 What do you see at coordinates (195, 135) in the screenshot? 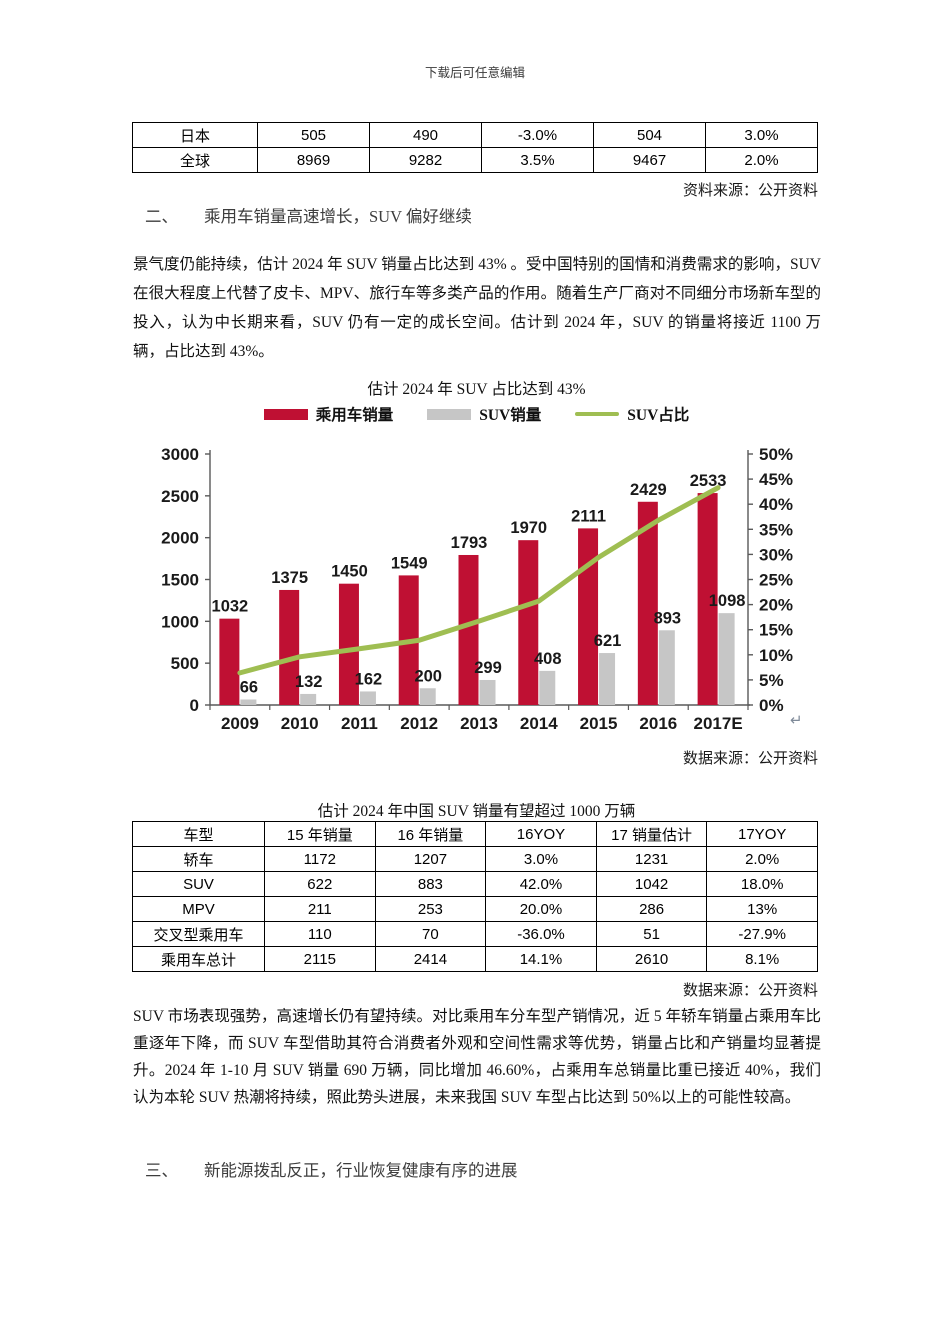
I see `table-cell: 日本` at bounding box center [195, 135].